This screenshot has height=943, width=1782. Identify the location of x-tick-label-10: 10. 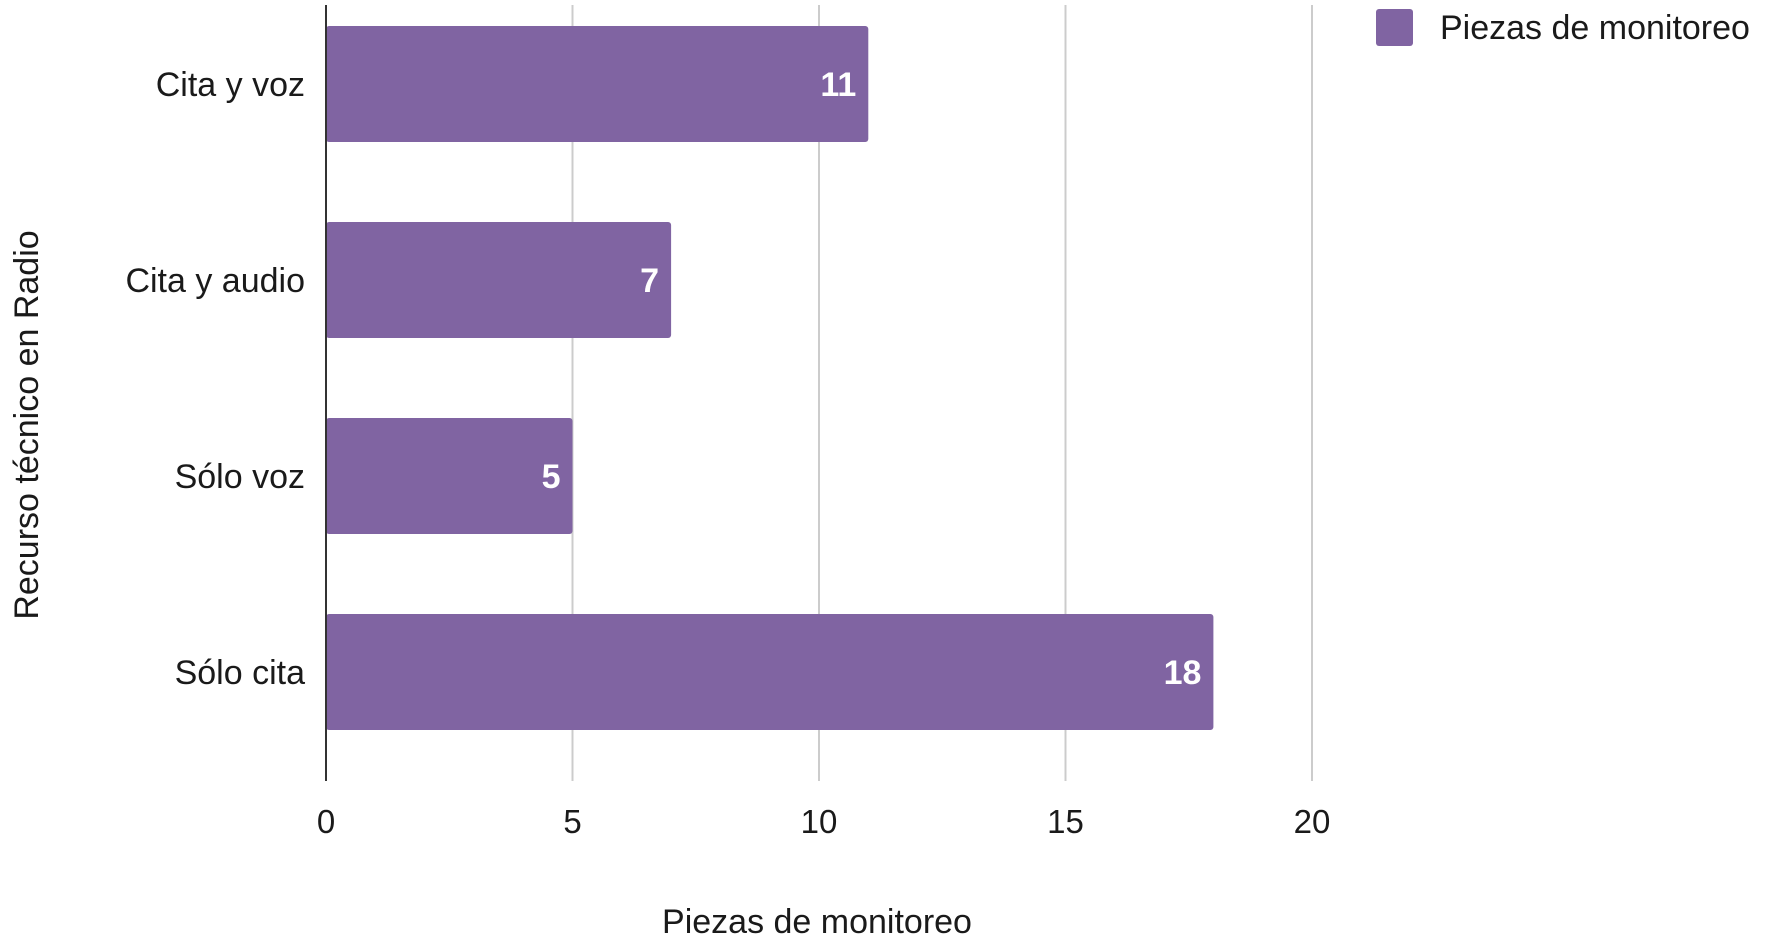
(819, 821).